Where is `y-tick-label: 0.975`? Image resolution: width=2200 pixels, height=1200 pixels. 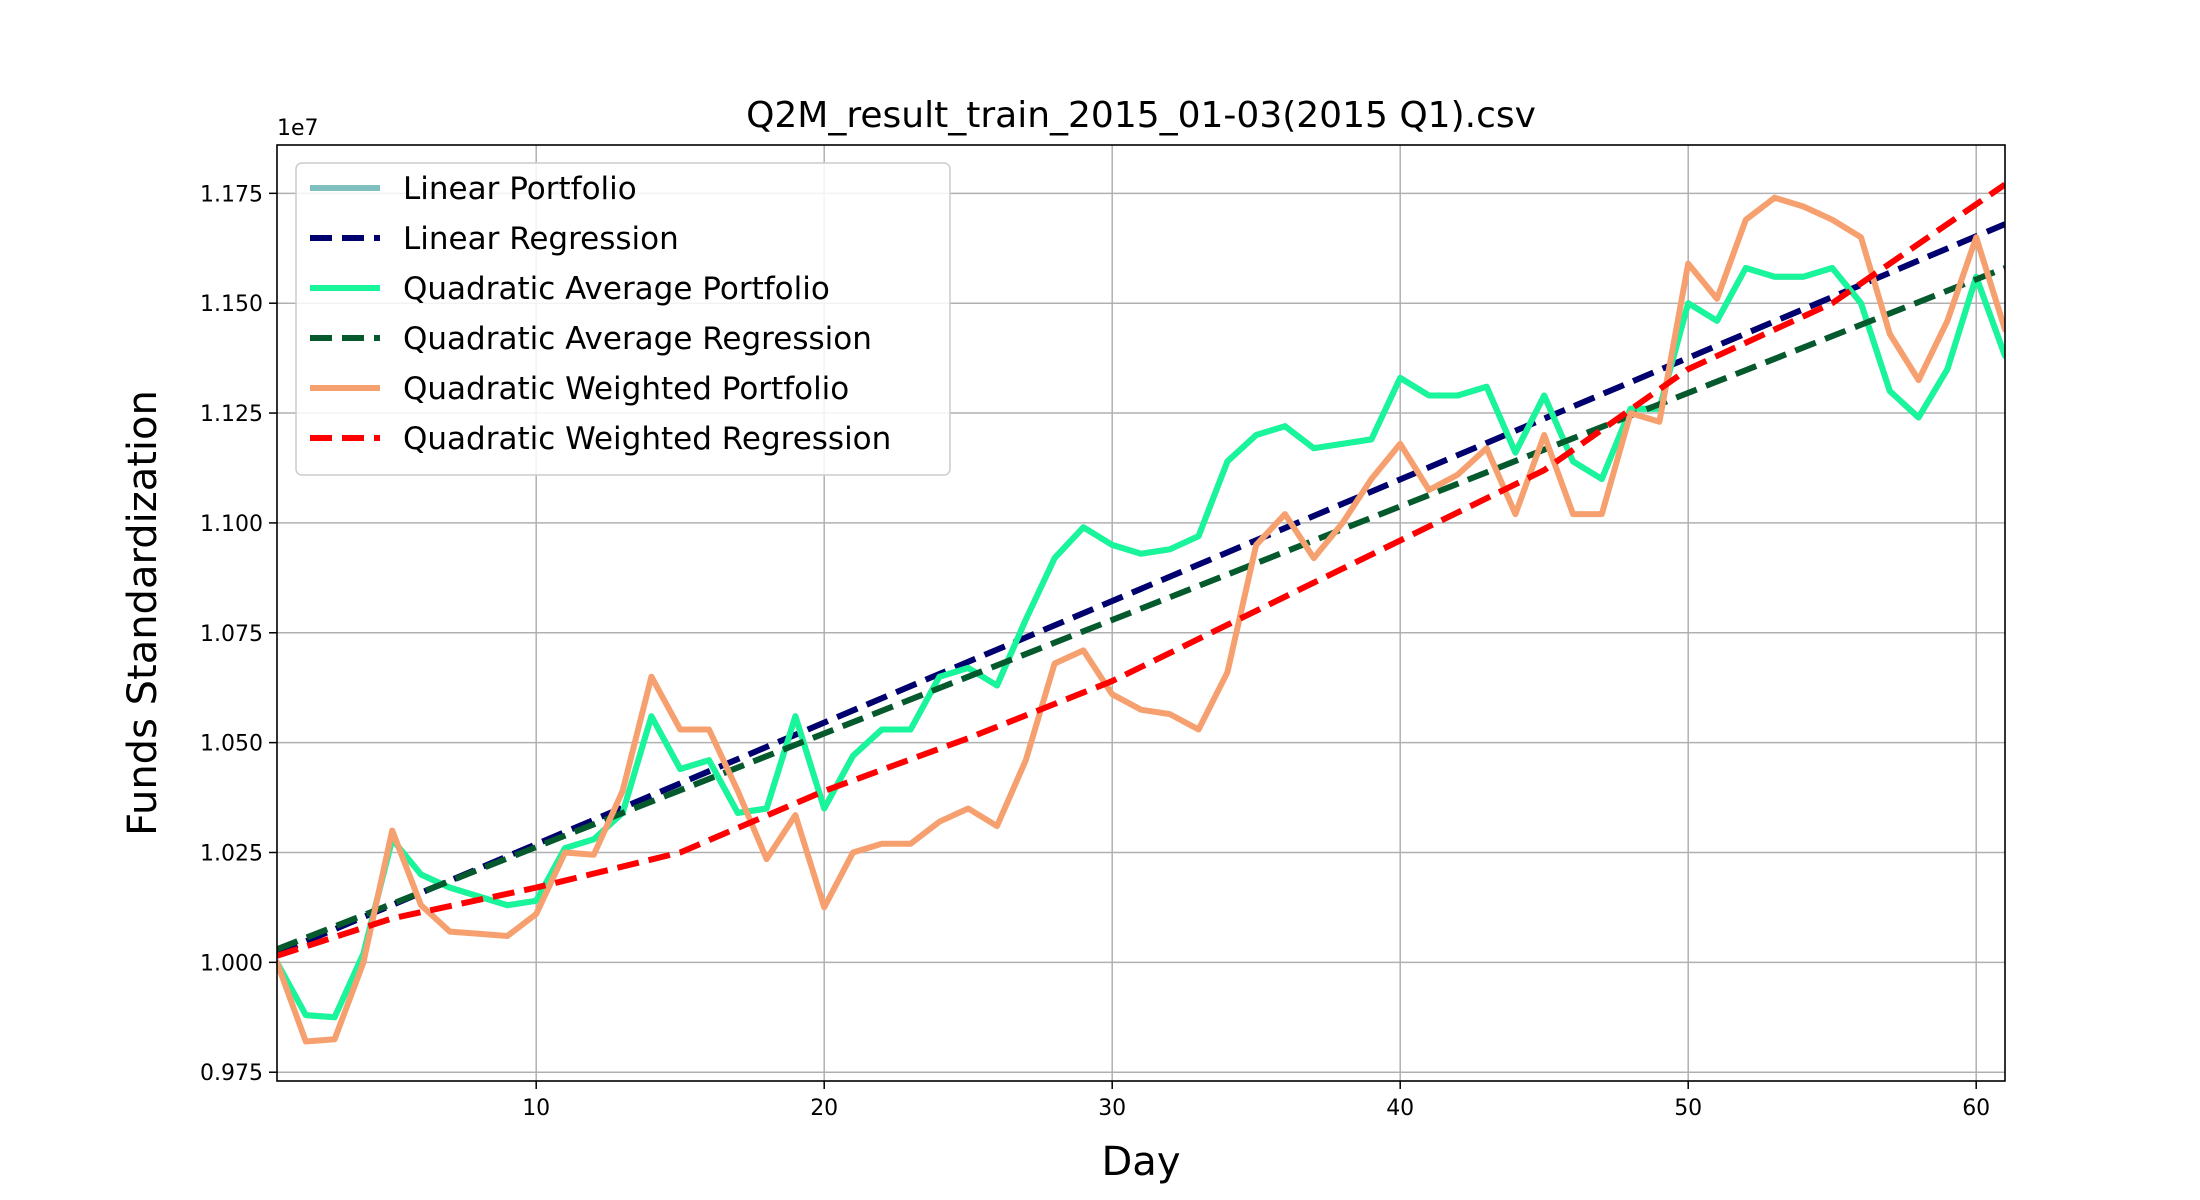
y-tick-label: 0.975 is located at coordinates (231, 1073).